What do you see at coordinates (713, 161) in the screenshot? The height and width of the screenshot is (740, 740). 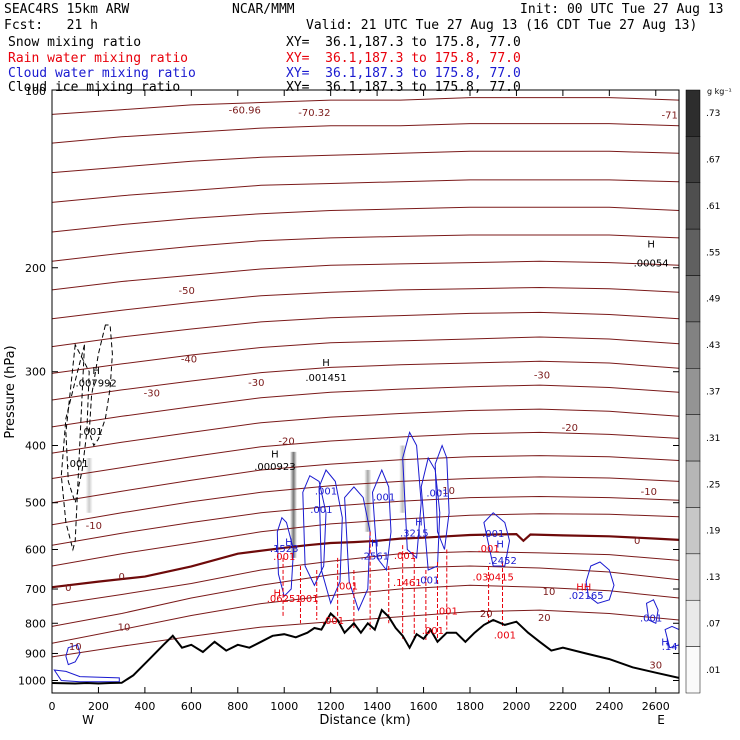 I see `colorbar-tick-label: .67` at bounding box center [713, 161].